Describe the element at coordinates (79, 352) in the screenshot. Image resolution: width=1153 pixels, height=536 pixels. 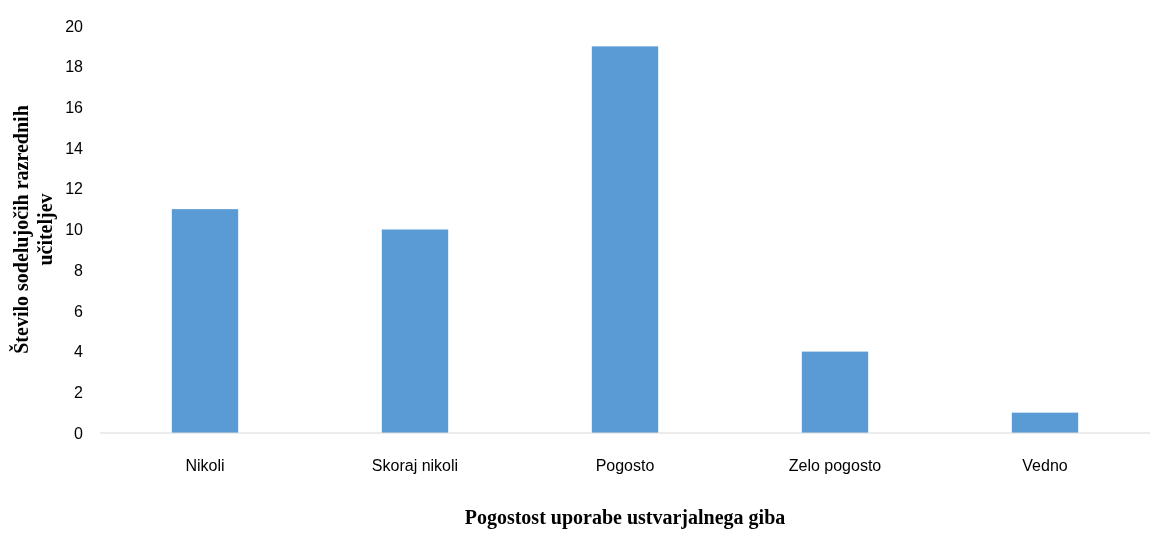
I see `y-tick-label: 4` at that location.